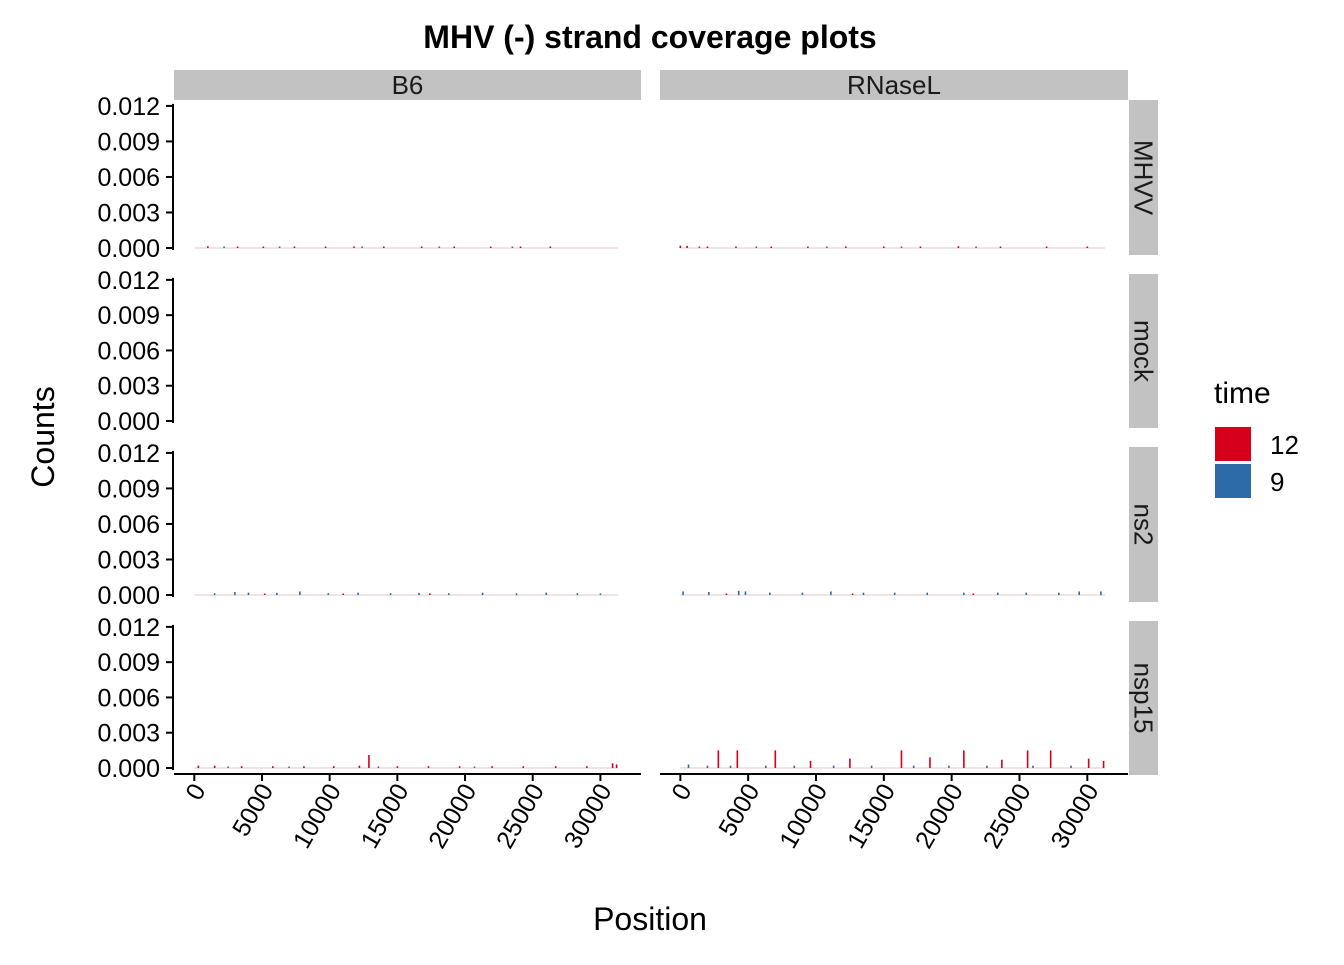 The width and height of the screenshot is (1344, 965). What do you see at coordinates (406, 247) in the screenshot?
I see `panel-b6-mhvv` at bounding box center [406, 247].